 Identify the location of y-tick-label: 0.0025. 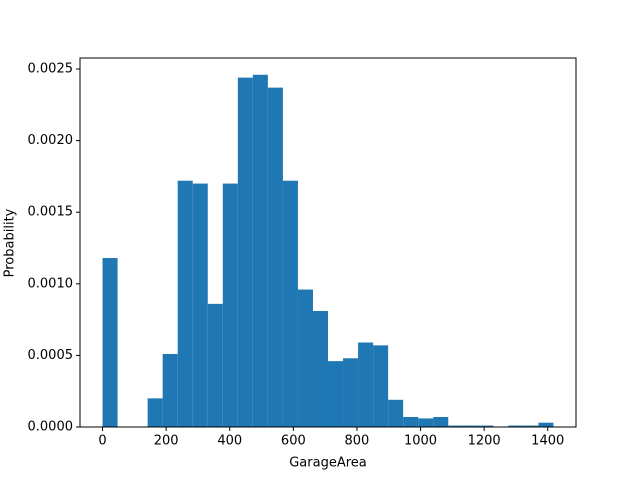
(51, 69).